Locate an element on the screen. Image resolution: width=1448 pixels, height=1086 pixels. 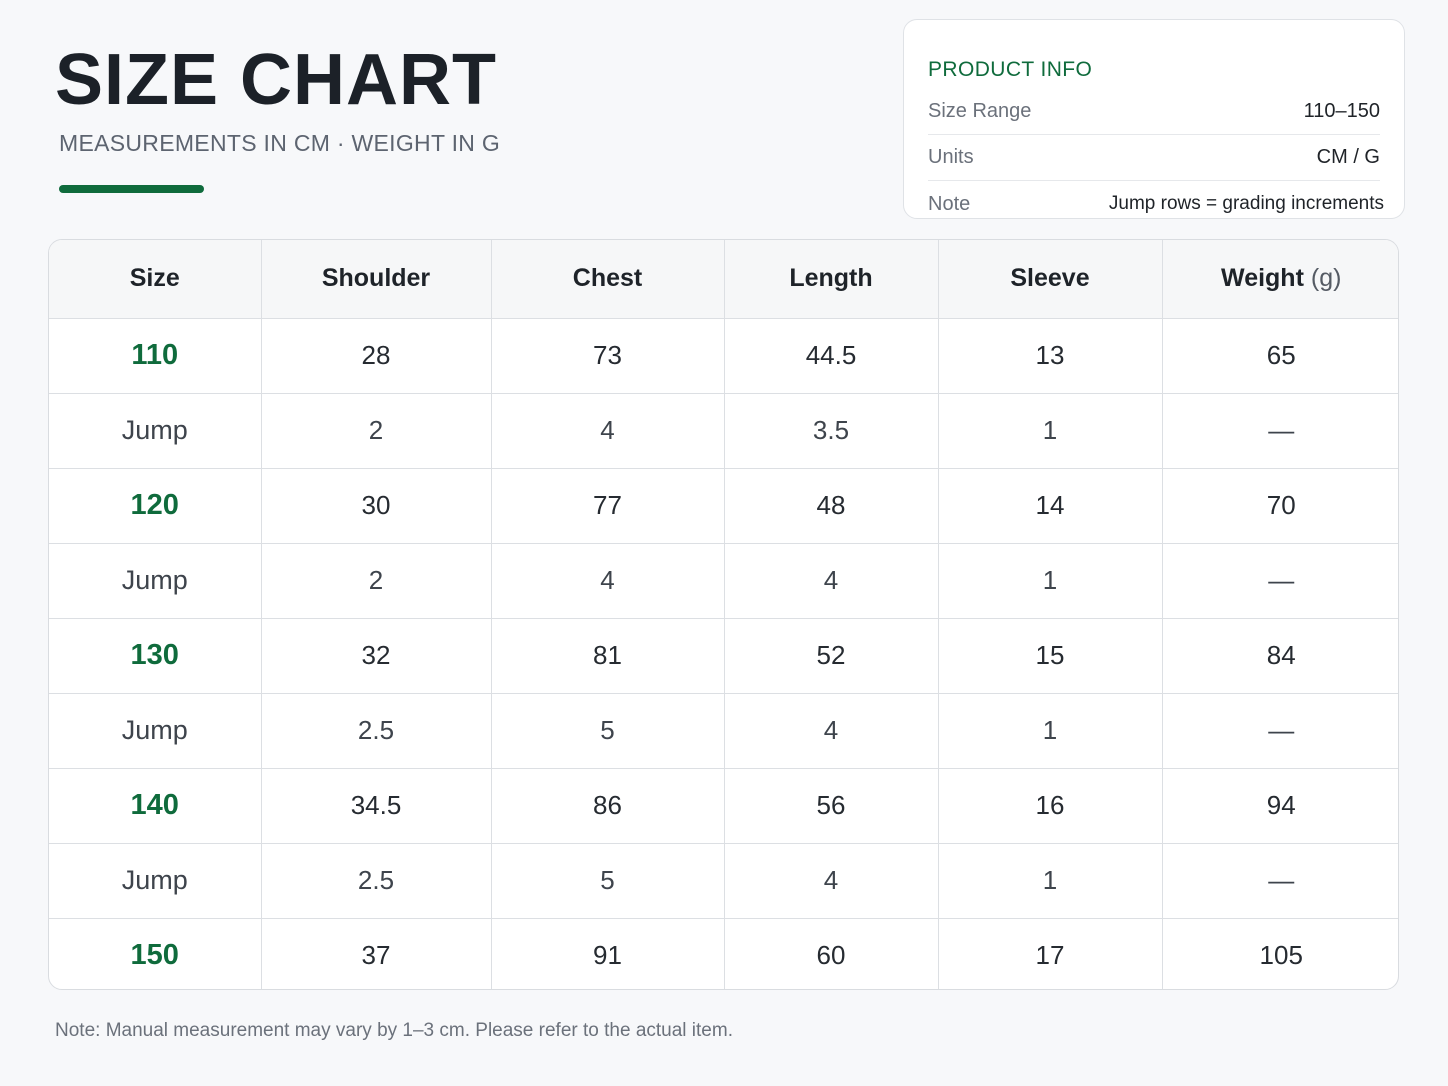
cell-weight: 70 is located at coordinates (1280, 506).